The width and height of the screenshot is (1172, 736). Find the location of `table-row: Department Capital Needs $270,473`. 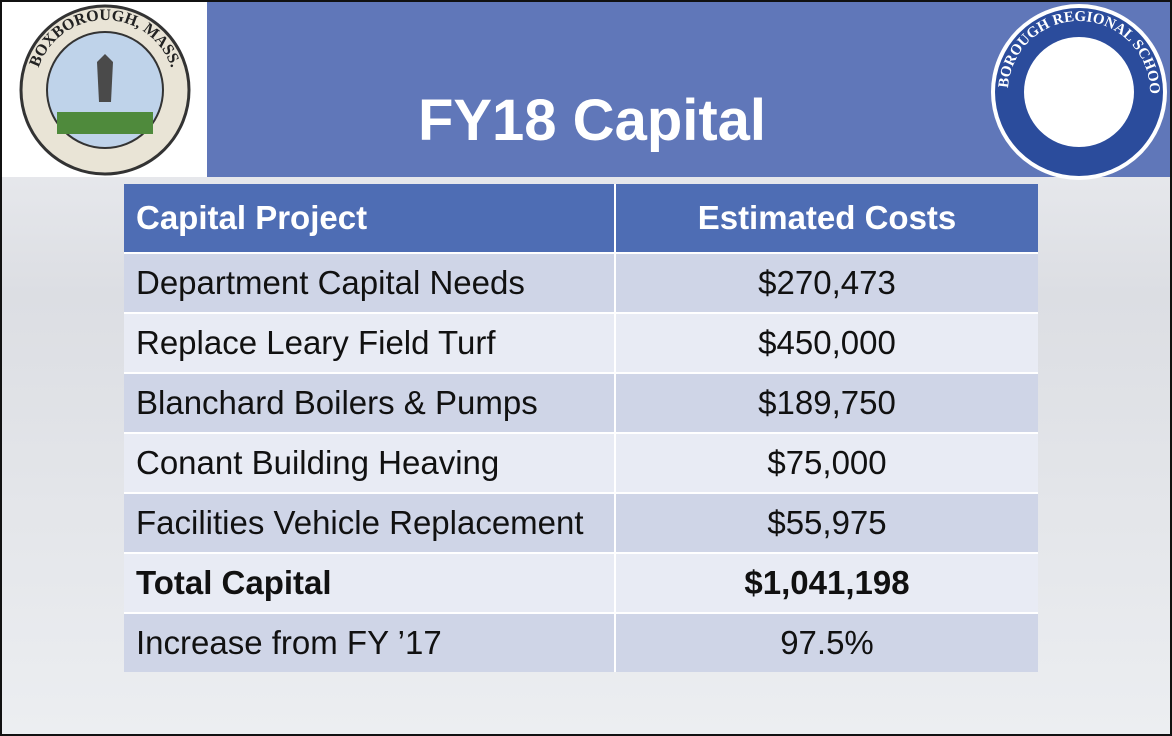

table-row: Department Capital Needs $270,473 is located at coordinates (581, 282).